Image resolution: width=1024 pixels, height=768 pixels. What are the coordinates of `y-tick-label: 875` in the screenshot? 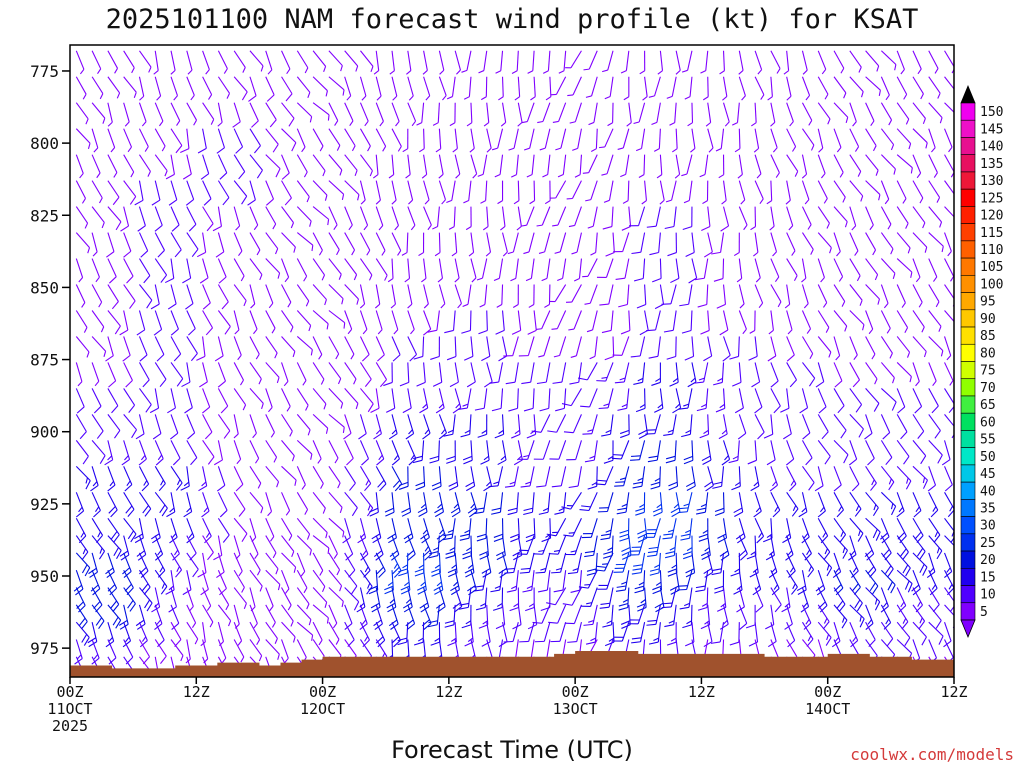 It's located at (44, 360).